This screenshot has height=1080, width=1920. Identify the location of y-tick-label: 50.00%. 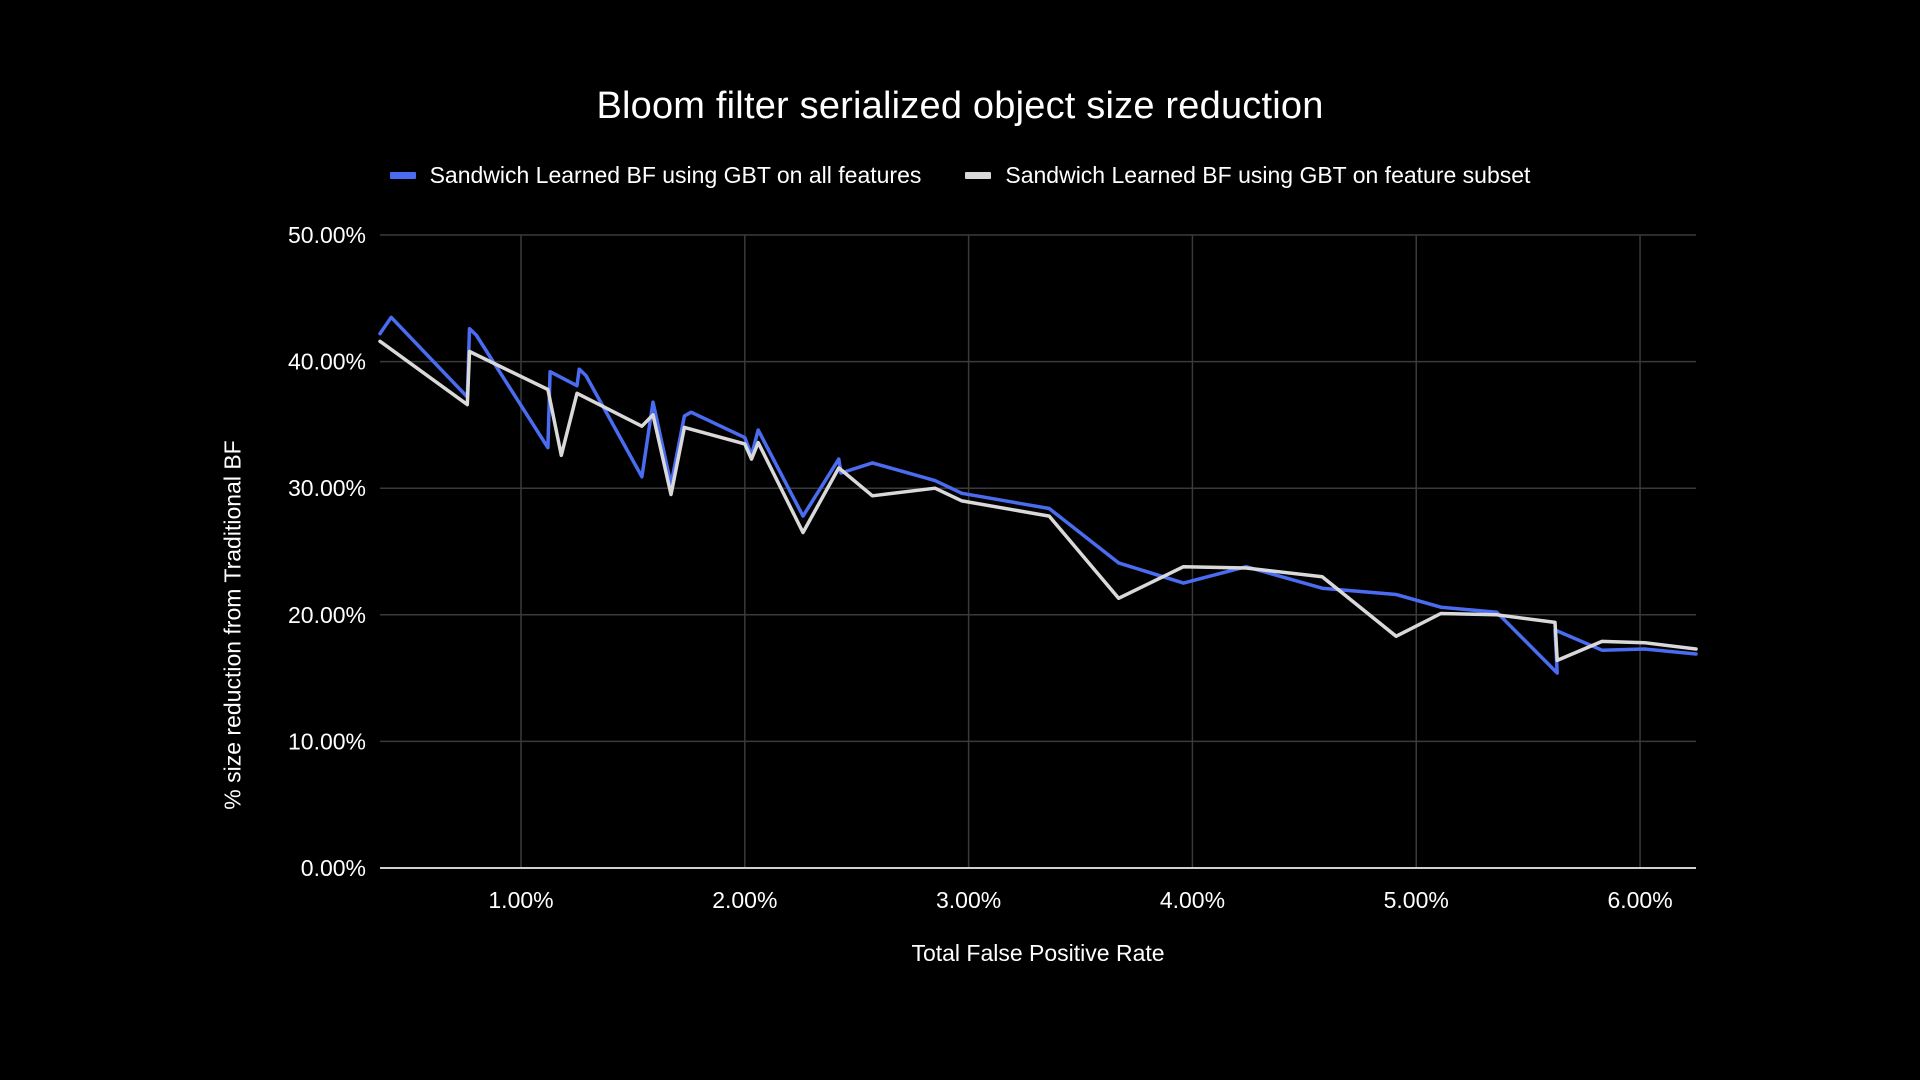
(327, 235).